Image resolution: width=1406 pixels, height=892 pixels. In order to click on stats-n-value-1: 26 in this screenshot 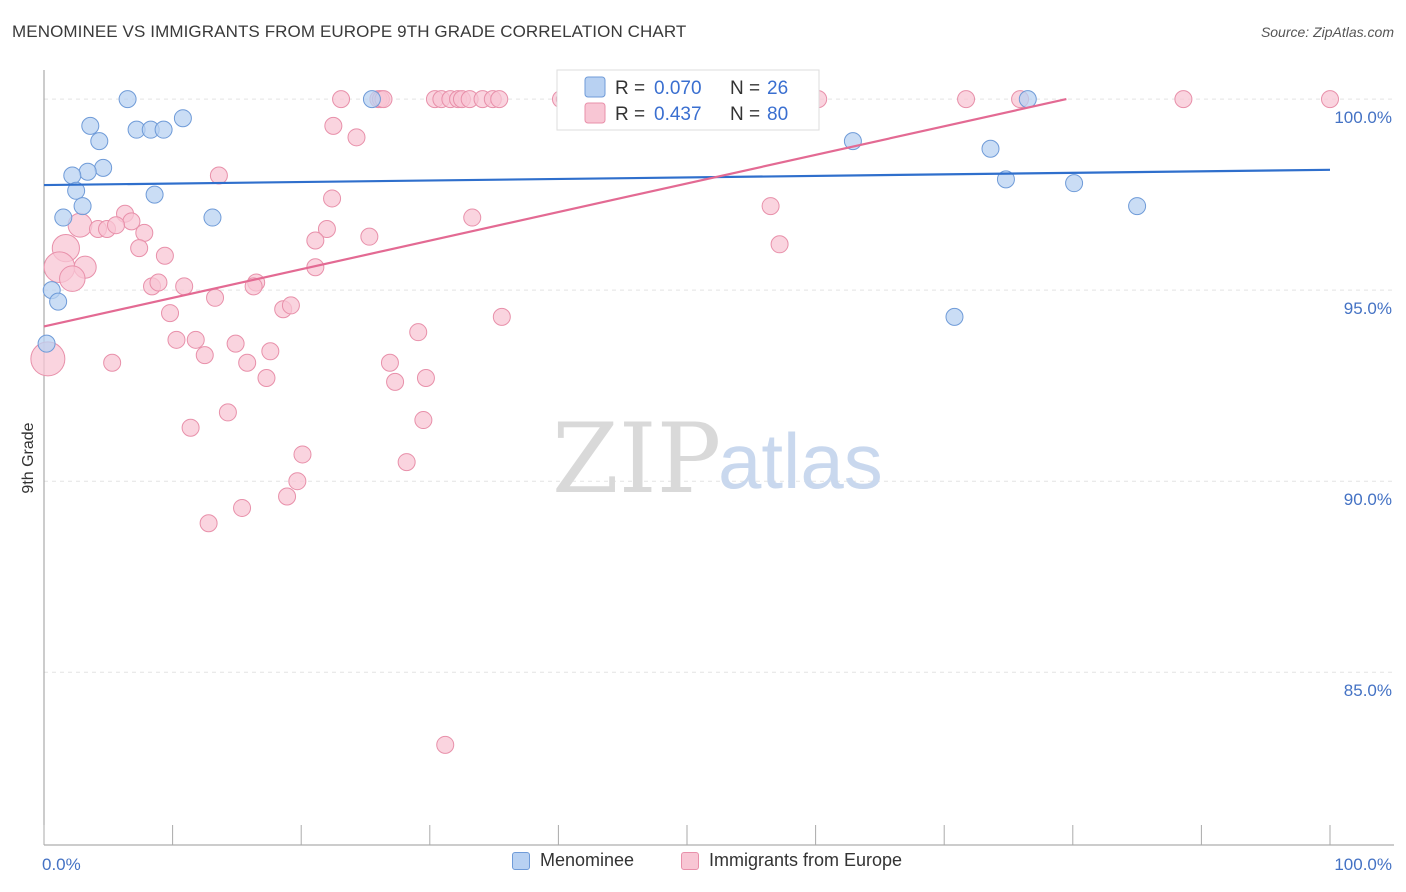, I will do `click(777, 88)`.